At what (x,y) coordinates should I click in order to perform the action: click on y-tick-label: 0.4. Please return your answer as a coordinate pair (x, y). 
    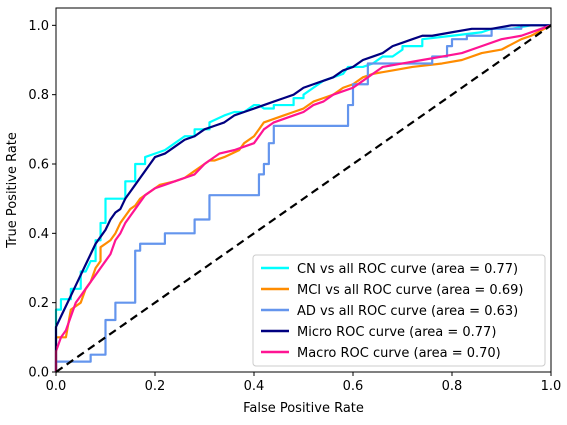
    Looking at the image, I should click on (38, 234).